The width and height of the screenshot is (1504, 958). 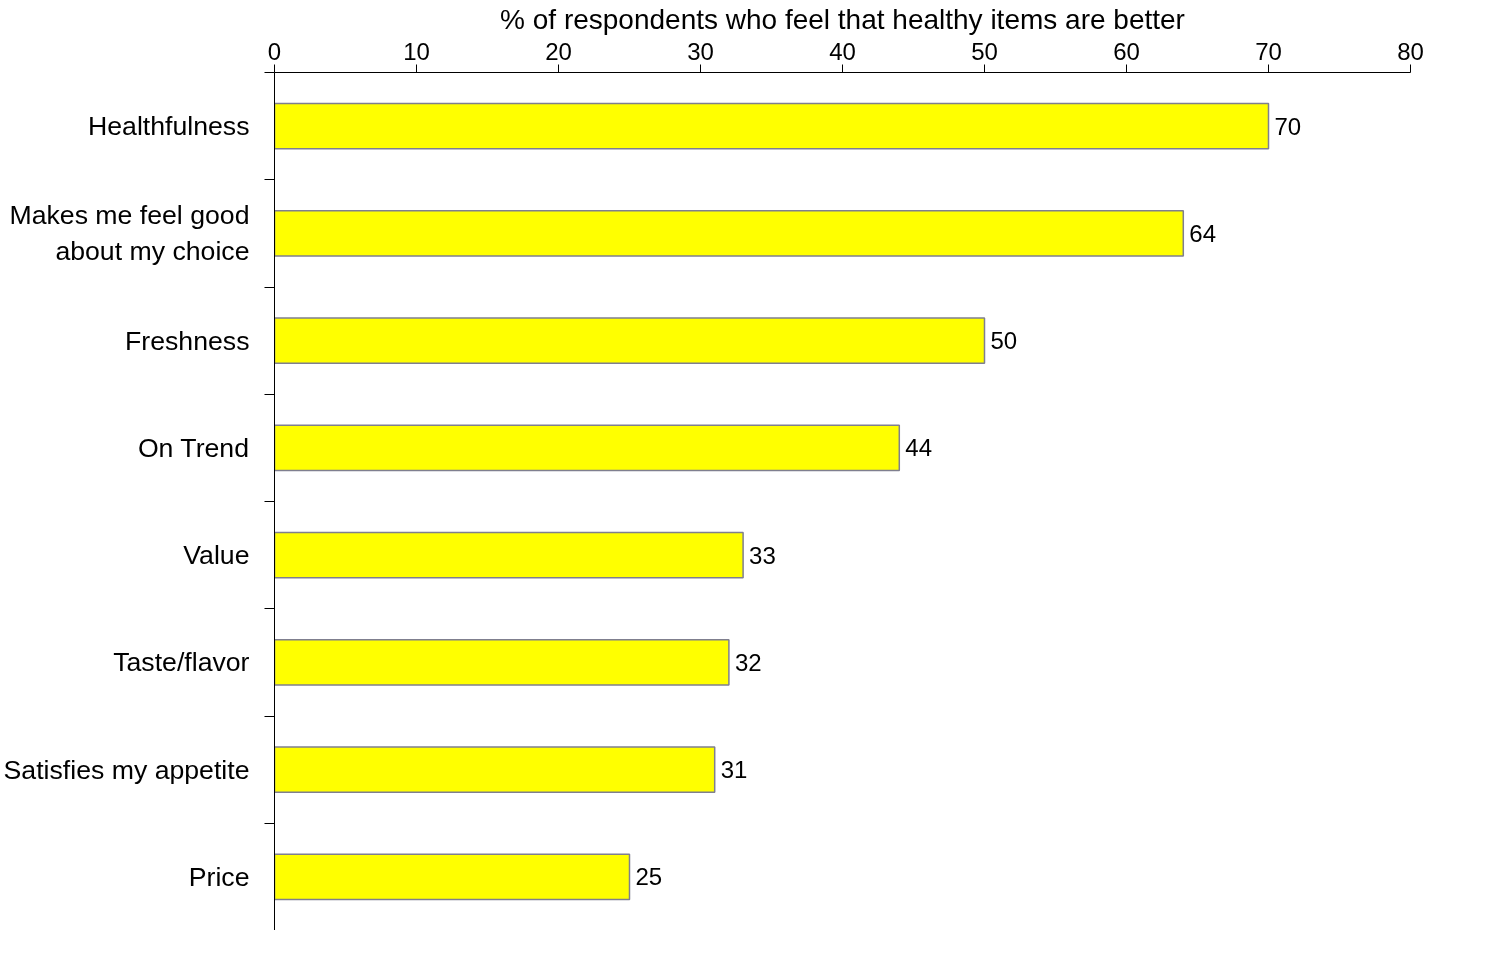 I want to click on x-tick-label: 30, so click(x=700, y=51).